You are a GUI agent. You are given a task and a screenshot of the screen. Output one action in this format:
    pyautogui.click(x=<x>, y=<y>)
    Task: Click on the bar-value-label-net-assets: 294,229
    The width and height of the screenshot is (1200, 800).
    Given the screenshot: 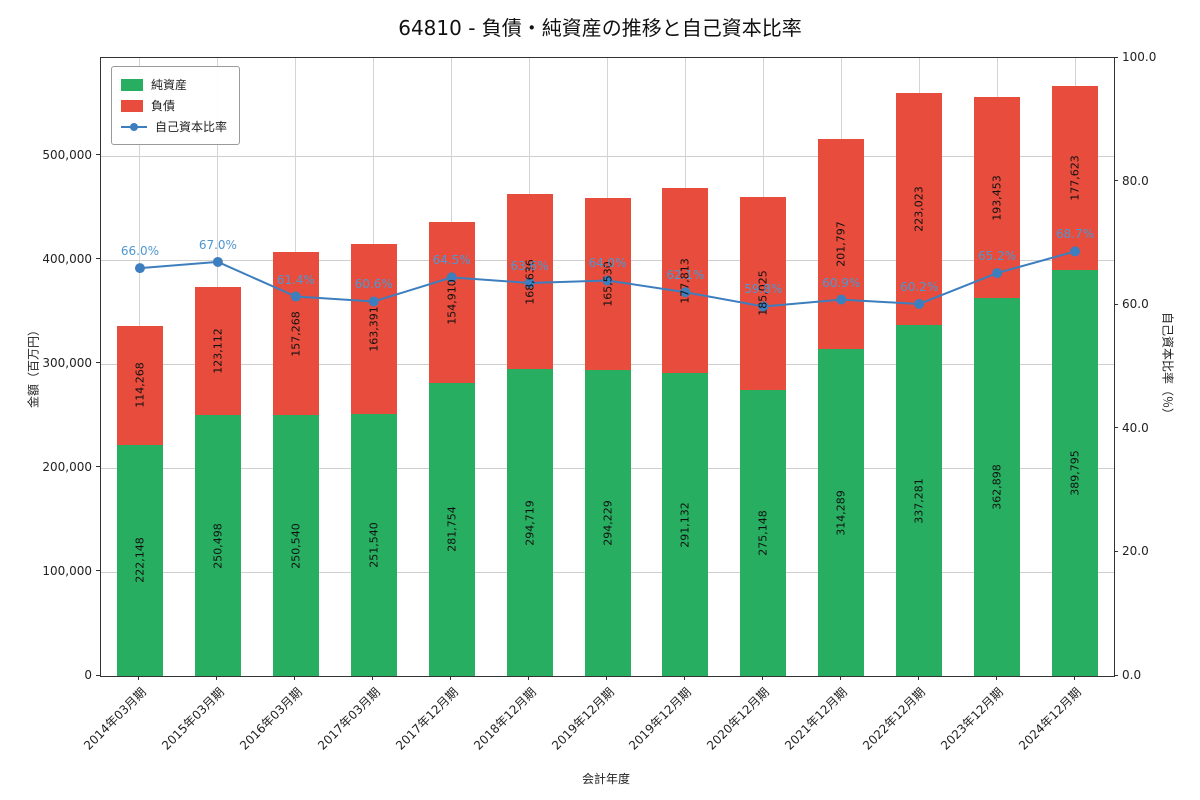 What is the action you would take?
    pyautogui.click(x=607, y=523)
    